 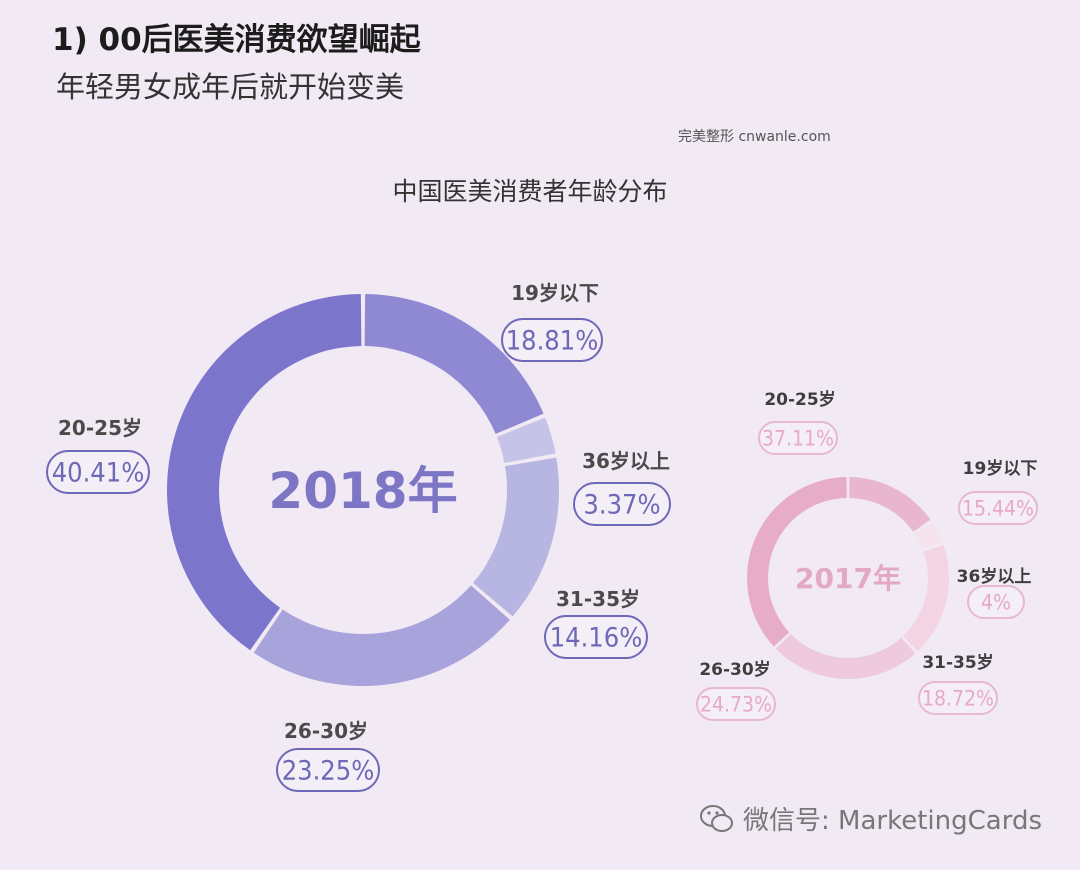 I want to click on value-label: 15.44%, so click(x=998, y=509).